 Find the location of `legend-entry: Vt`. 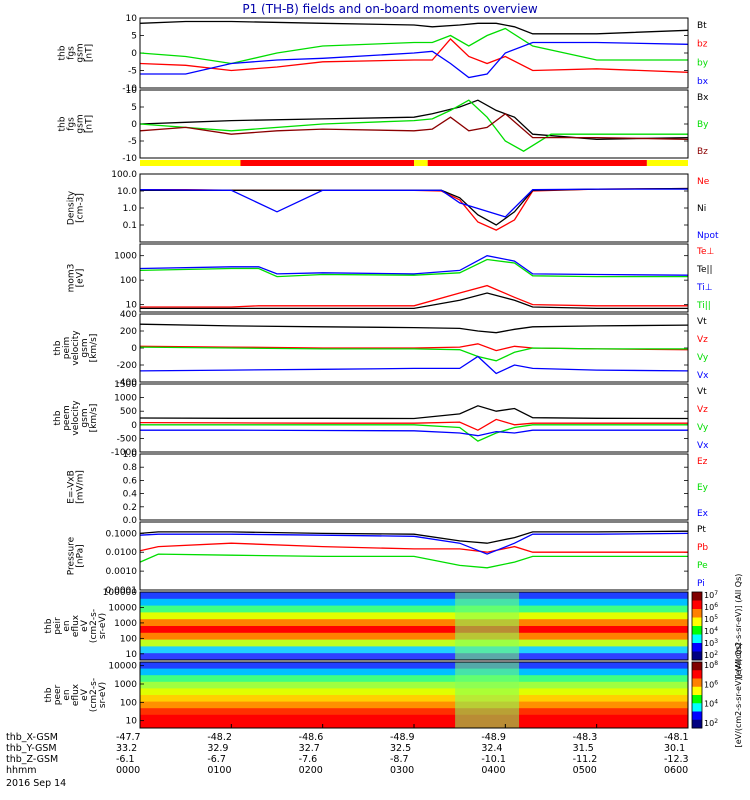

legend-entry: Vt is located at coordinates (702, 322).